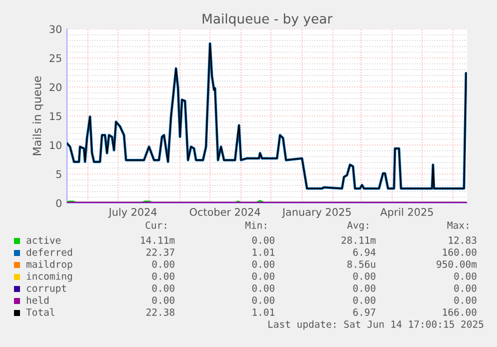 This screenshot has width=497, height=347. I want to click on text: Cur:, so click(156, 225).